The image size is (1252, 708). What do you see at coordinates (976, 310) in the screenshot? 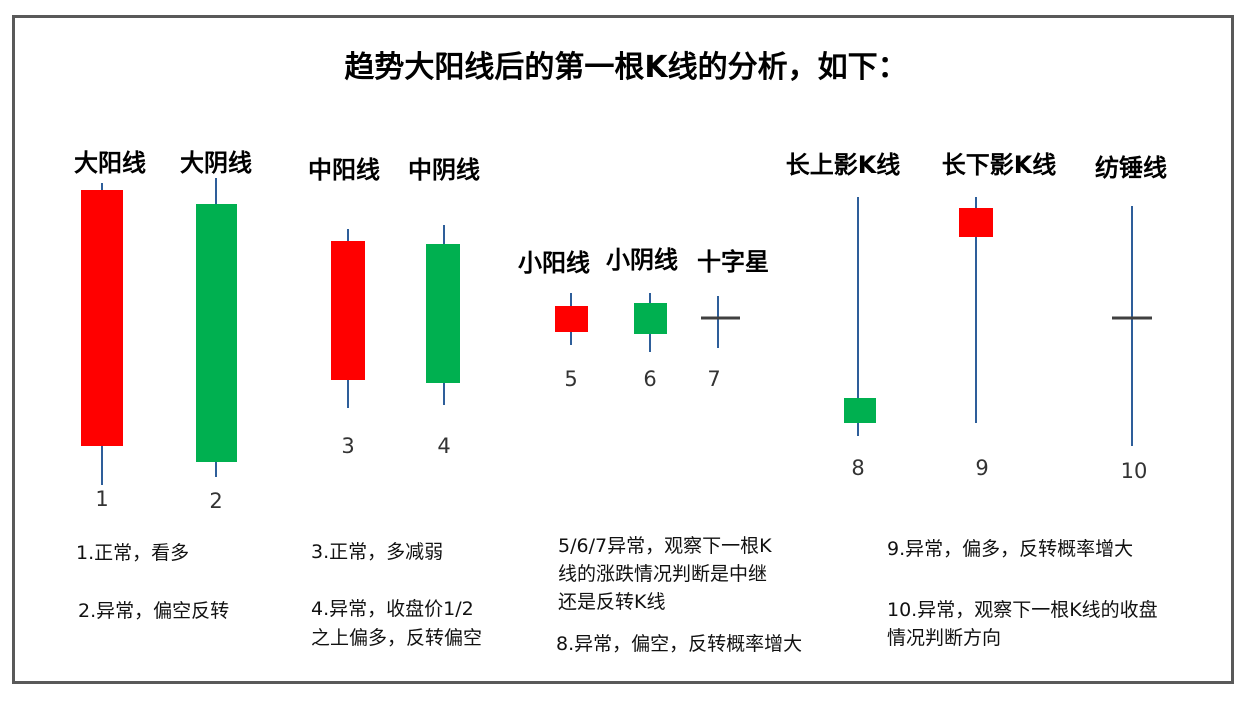
I see `candle-9-long-lower-shadow` at bounding box center [976, 310].